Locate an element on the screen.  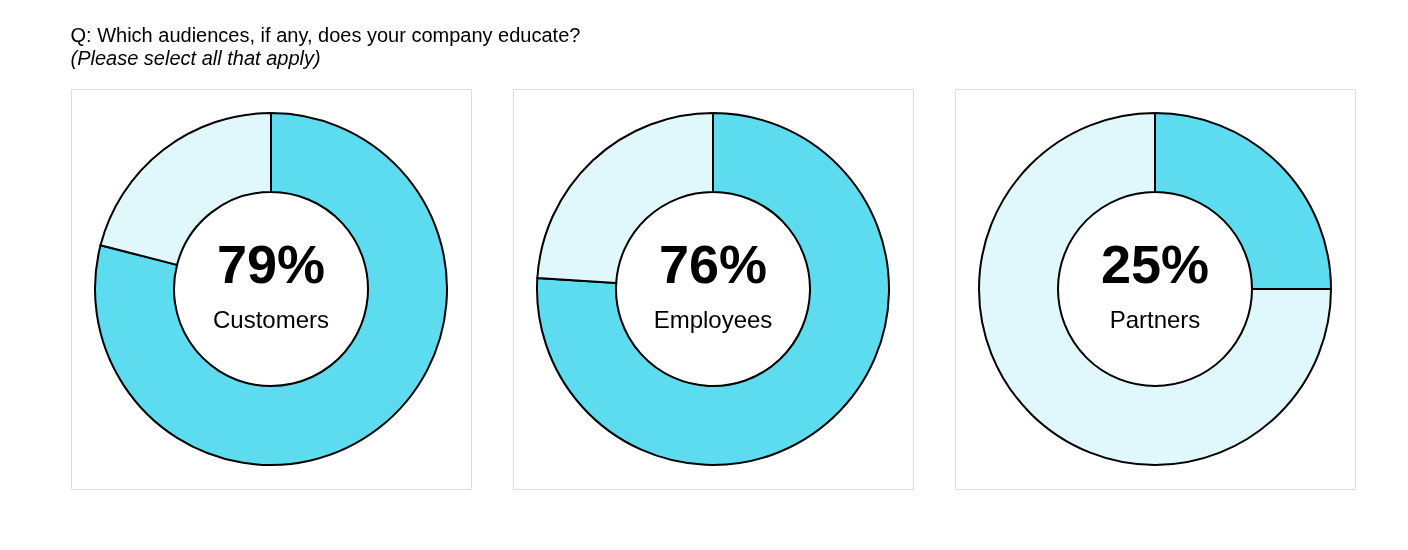
data-label: 25% is located at coordinates (1155, 264).